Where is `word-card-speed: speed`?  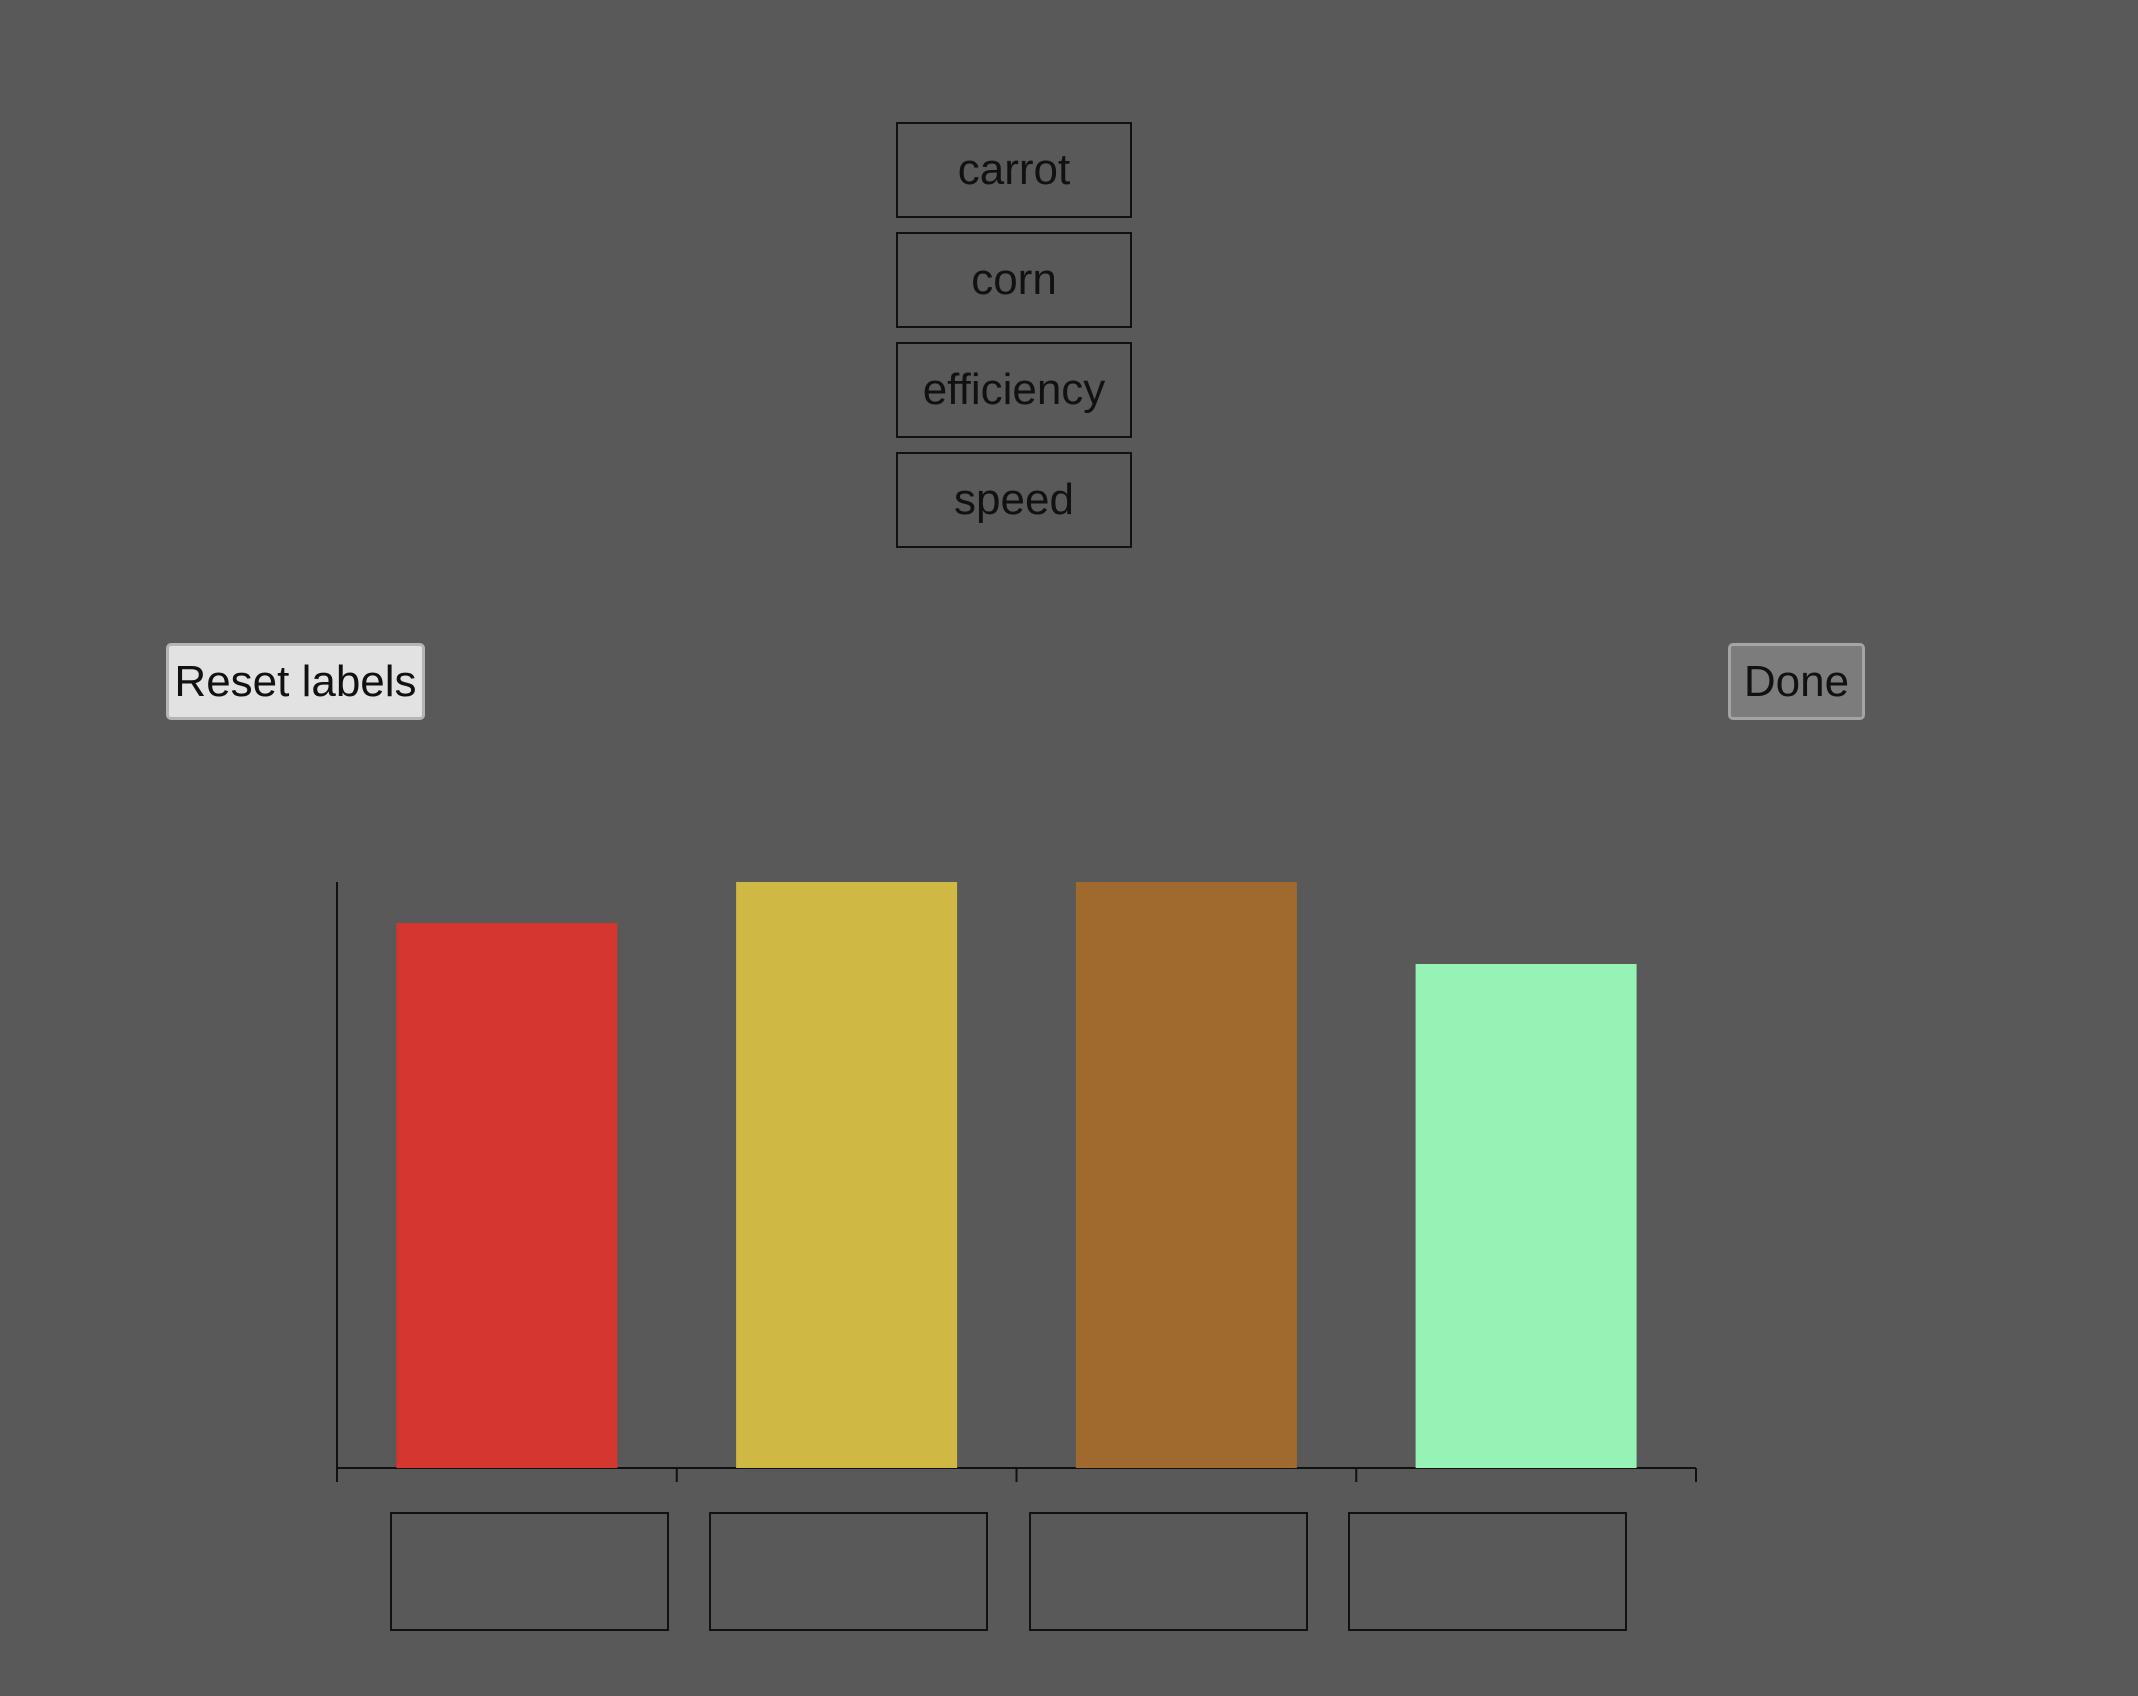
word-card-speed: speed is located at coordinates (1014, 500).